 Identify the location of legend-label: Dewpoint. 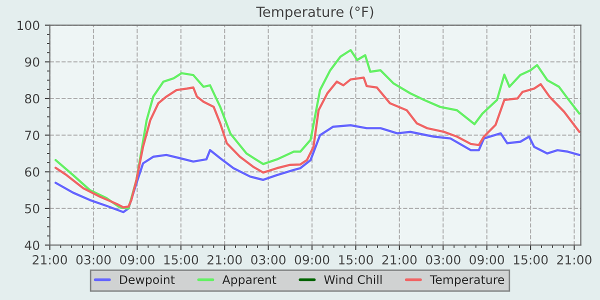
(147, 280).